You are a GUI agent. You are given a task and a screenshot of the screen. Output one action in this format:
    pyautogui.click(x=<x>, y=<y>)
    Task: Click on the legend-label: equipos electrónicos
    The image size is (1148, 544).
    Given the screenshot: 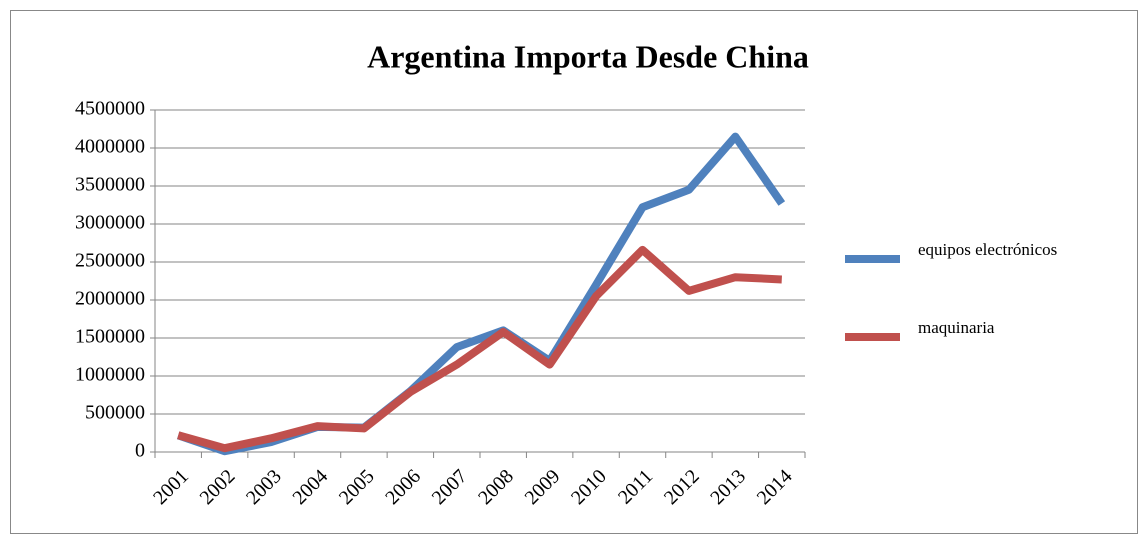 What is the action you would take?
    pyautogui.click(x=987, y=249)
    